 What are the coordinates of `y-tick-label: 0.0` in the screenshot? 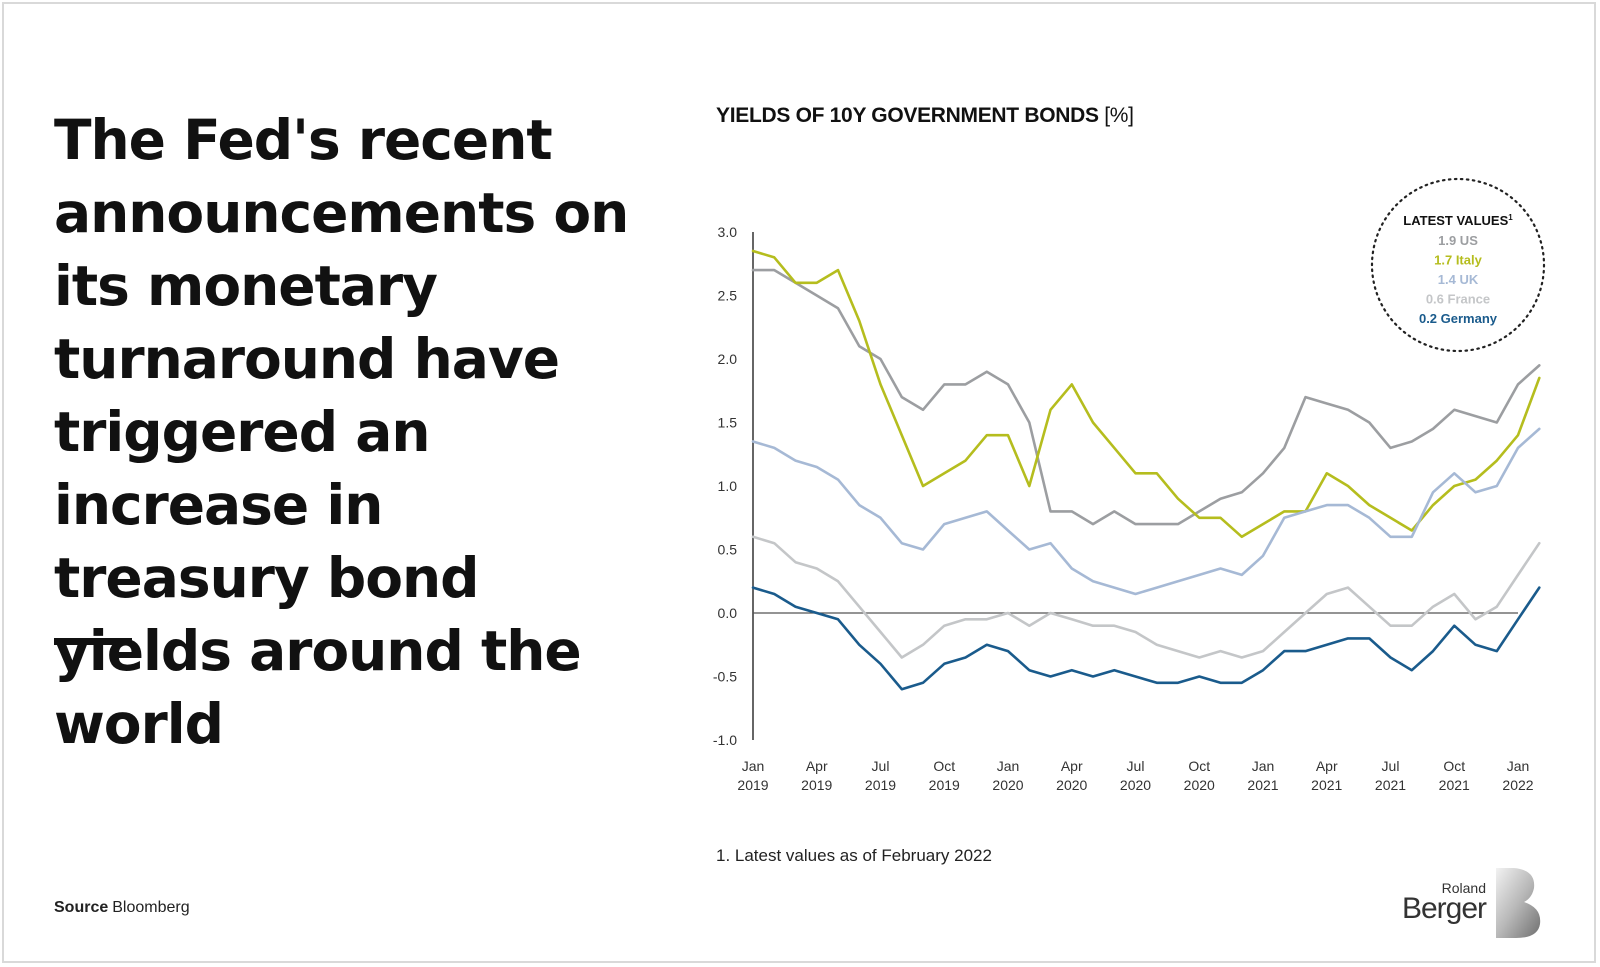 It's located at (728, 613).